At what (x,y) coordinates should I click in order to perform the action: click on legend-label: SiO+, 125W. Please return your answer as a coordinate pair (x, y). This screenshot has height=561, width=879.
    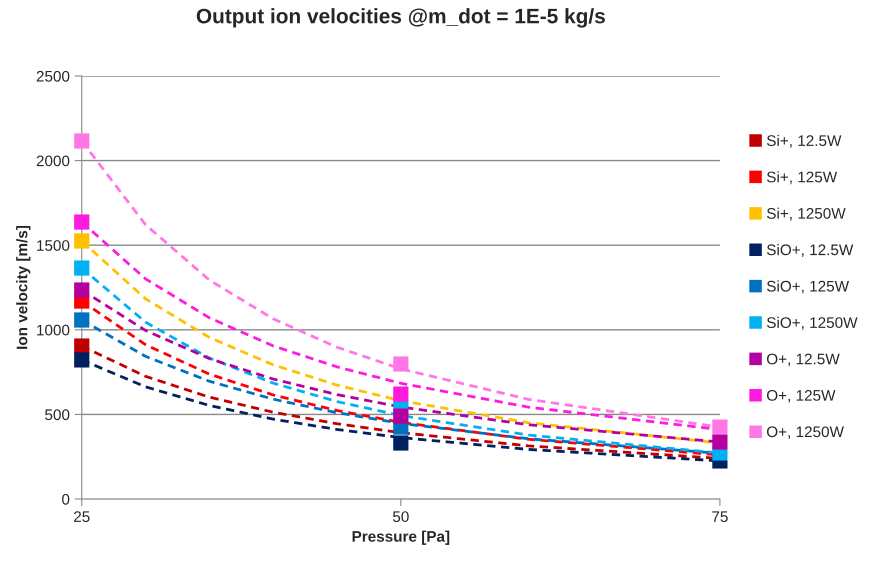
    Looking at the image, I should click on (808, 287).